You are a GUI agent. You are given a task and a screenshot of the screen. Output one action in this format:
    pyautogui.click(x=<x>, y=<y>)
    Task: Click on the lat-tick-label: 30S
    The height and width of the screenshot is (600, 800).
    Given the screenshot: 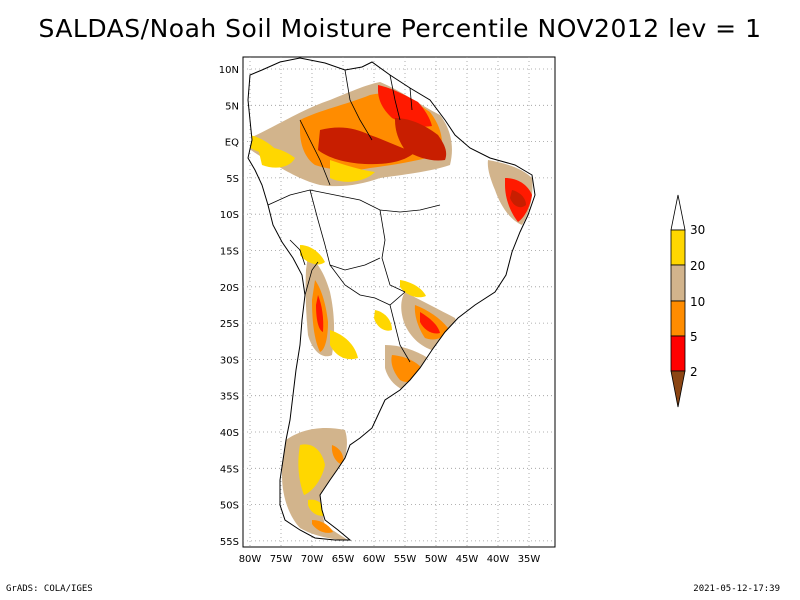 What is the action you would take?
    pyautogui.click(x=229, y=360)
    